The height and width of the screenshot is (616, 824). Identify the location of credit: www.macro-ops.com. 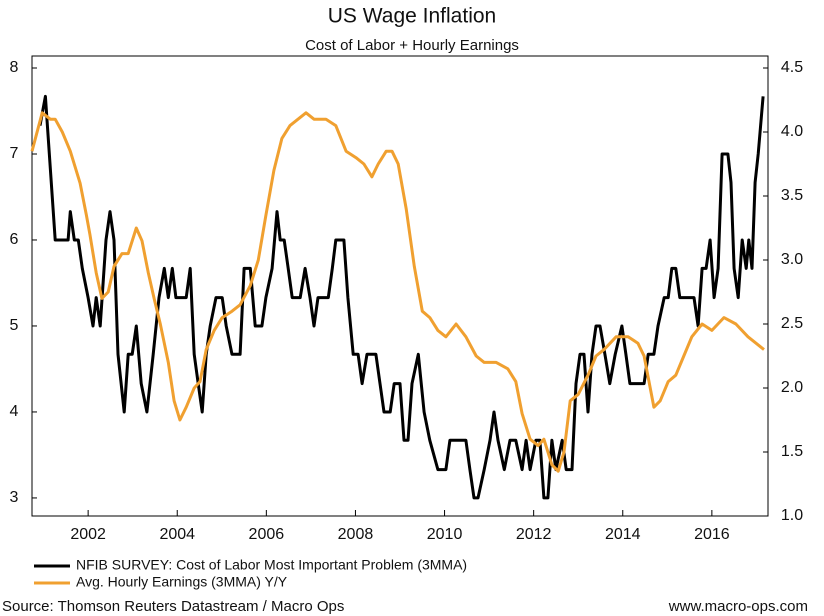
(738, 606).